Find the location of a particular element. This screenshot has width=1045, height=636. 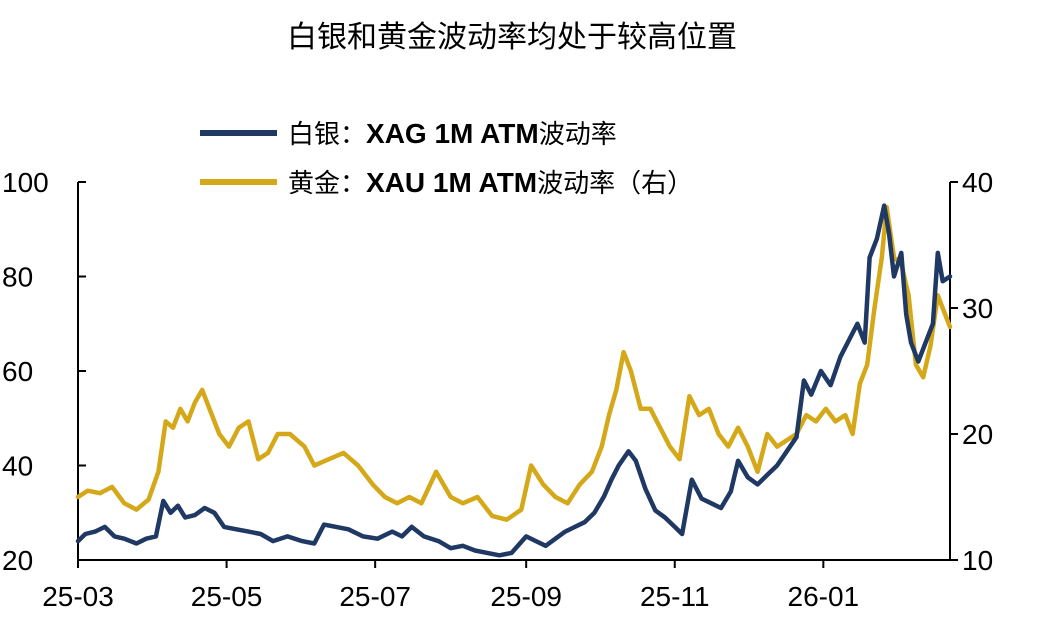

x-tick-label: 26-01 is located at coordinates (824, 596).